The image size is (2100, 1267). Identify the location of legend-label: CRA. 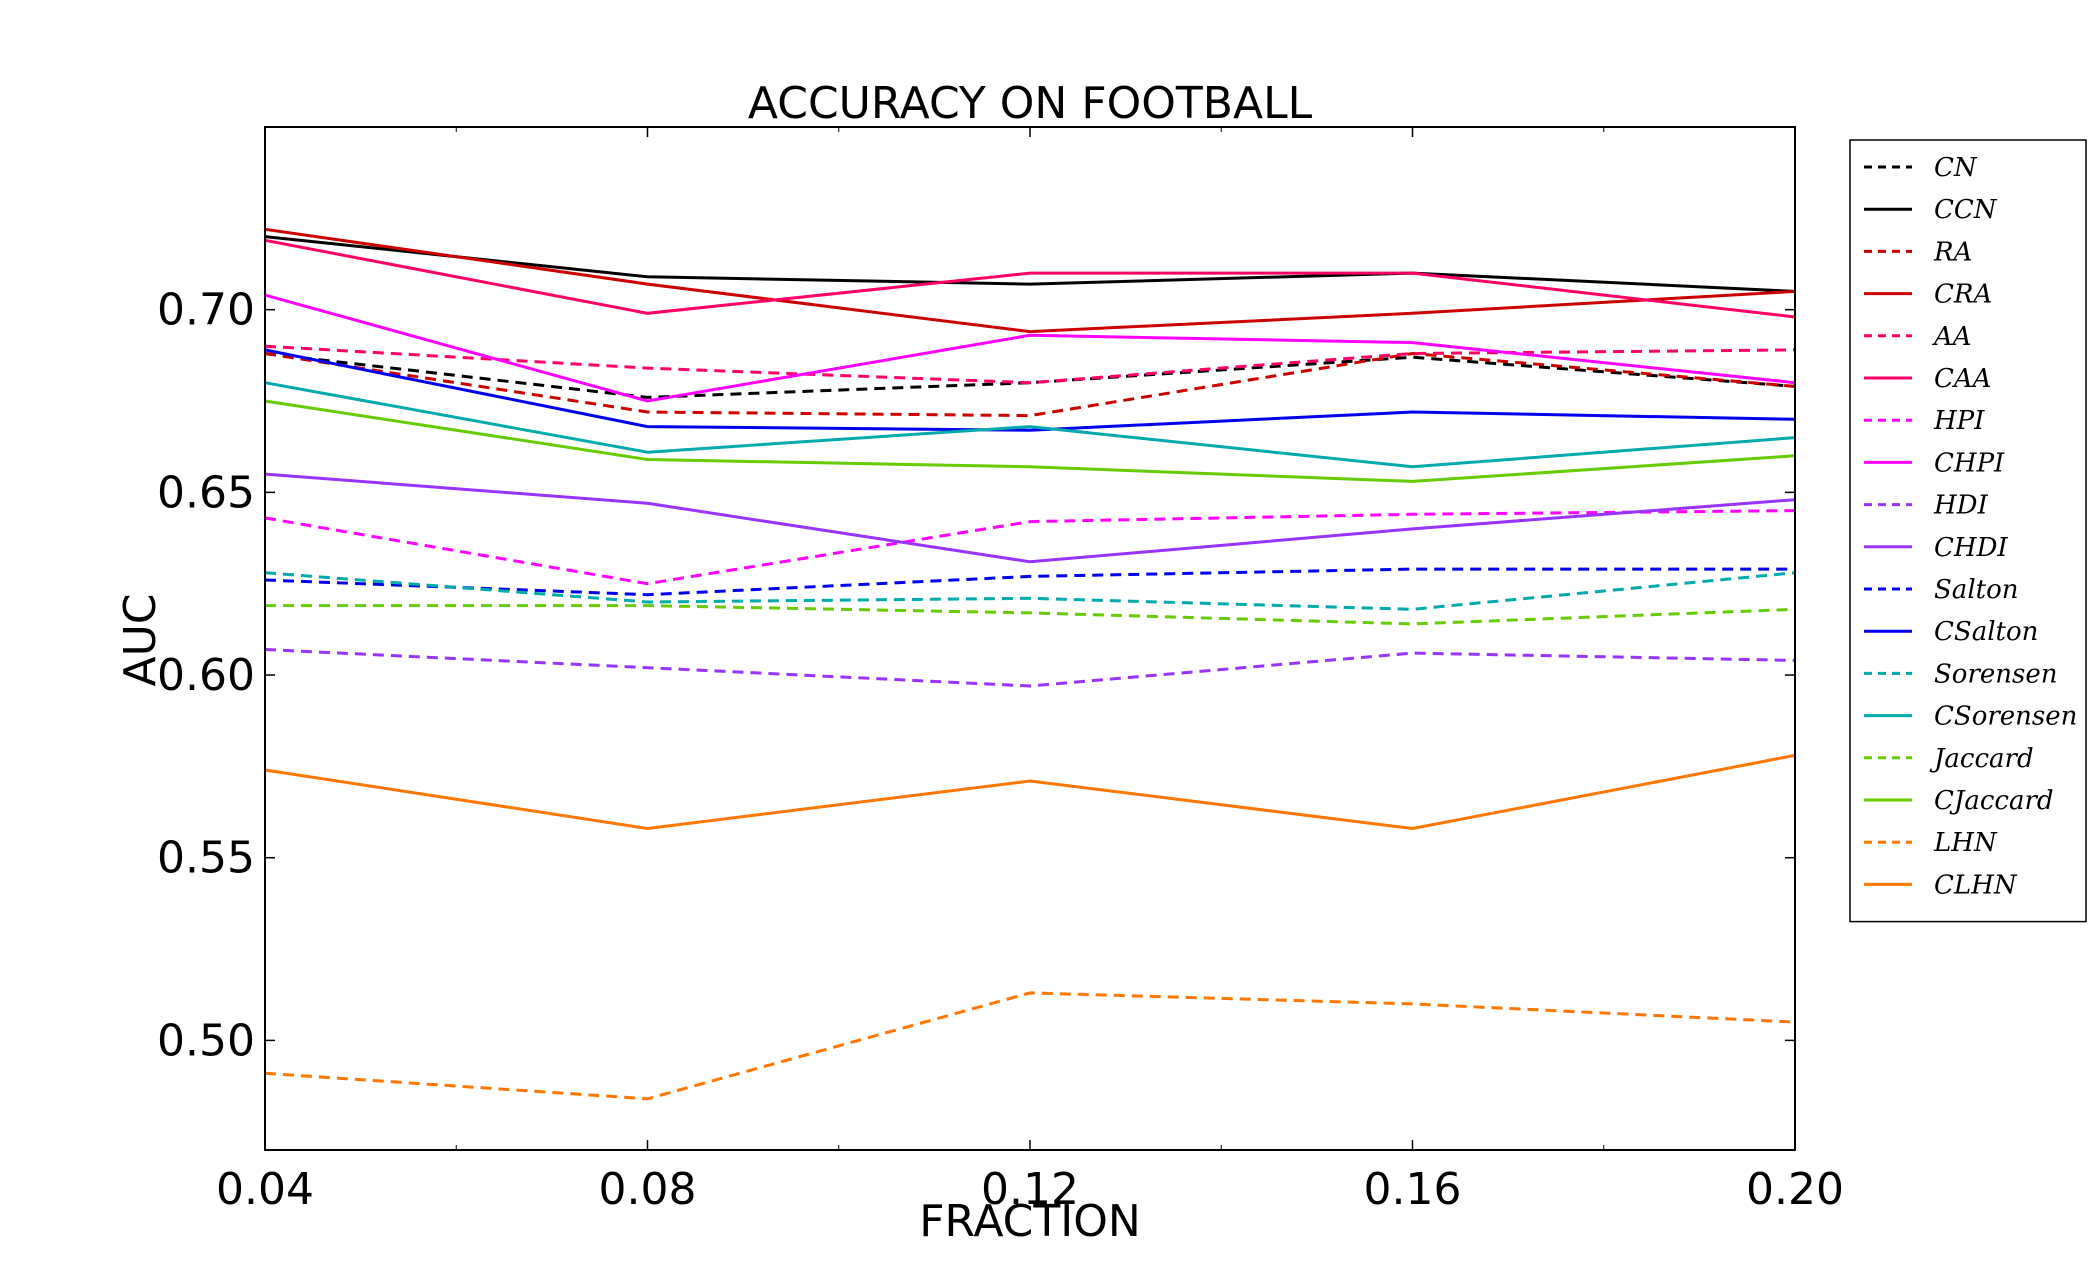
(1963, 295).